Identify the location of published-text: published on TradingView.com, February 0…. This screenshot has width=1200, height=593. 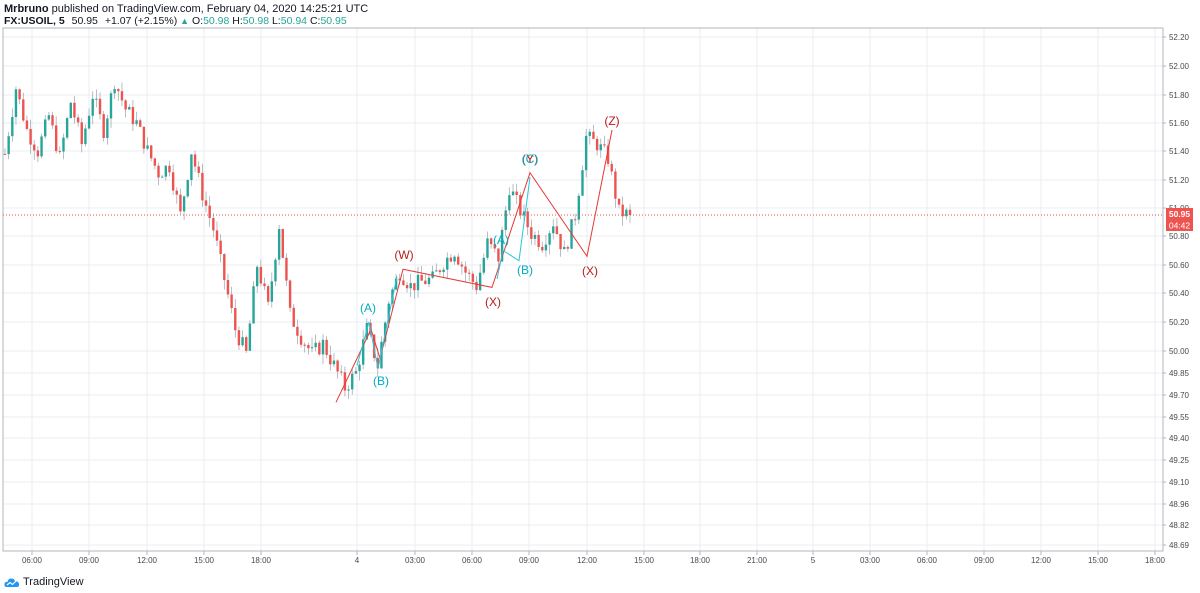
(210, 9).